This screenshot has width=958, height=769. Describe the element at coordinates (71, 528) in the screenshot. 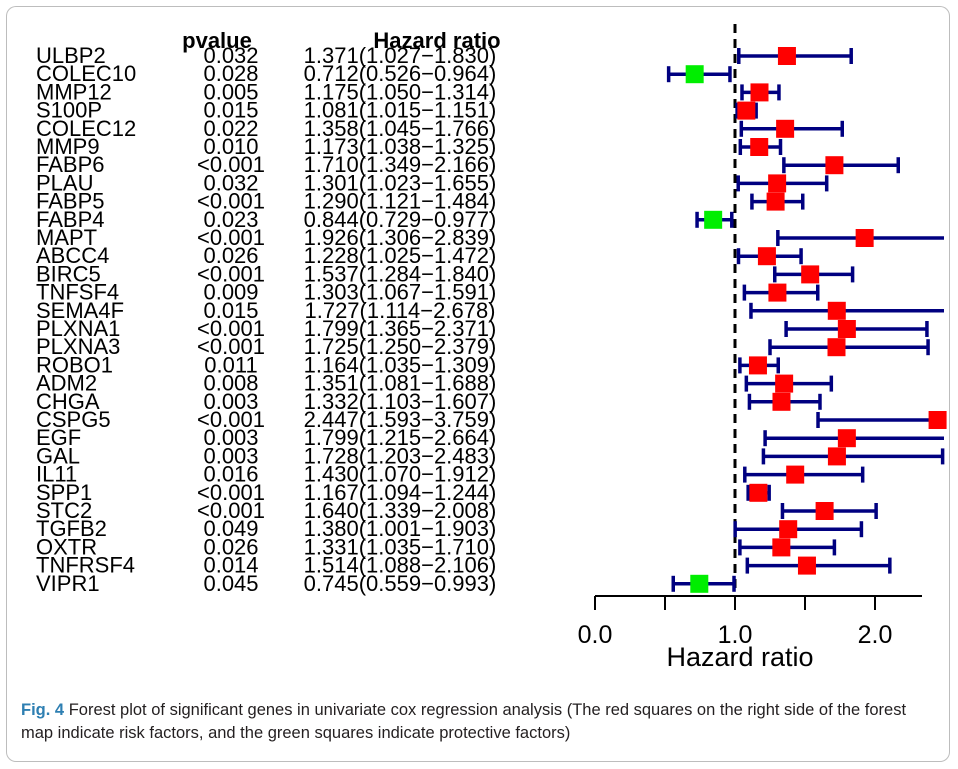

I see `gene-label: TGFB2` at that location.